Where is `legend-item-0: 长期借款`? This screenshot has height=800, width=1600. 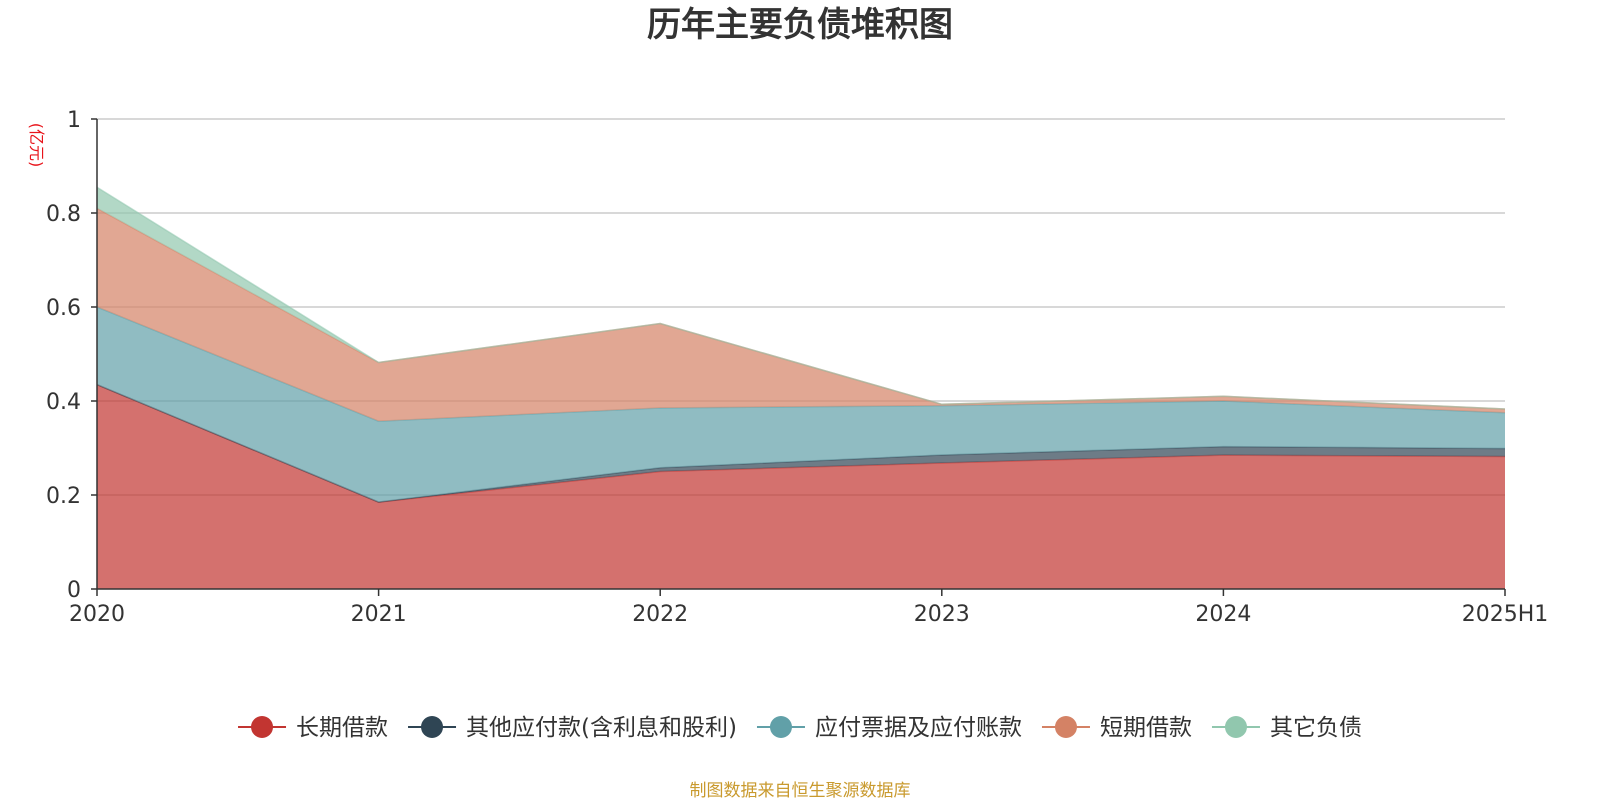 legend-item-0: 长期借款 is located at coordinates (313, 728).